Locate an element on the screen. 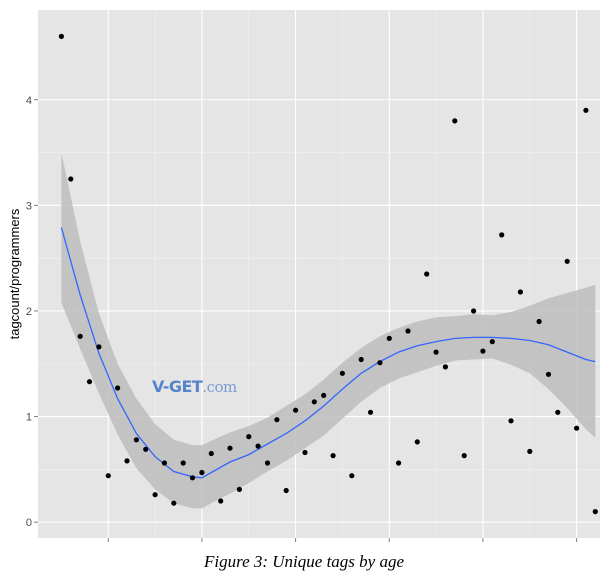  watermark-brand: V-GET is located at coordinates (177, 386).